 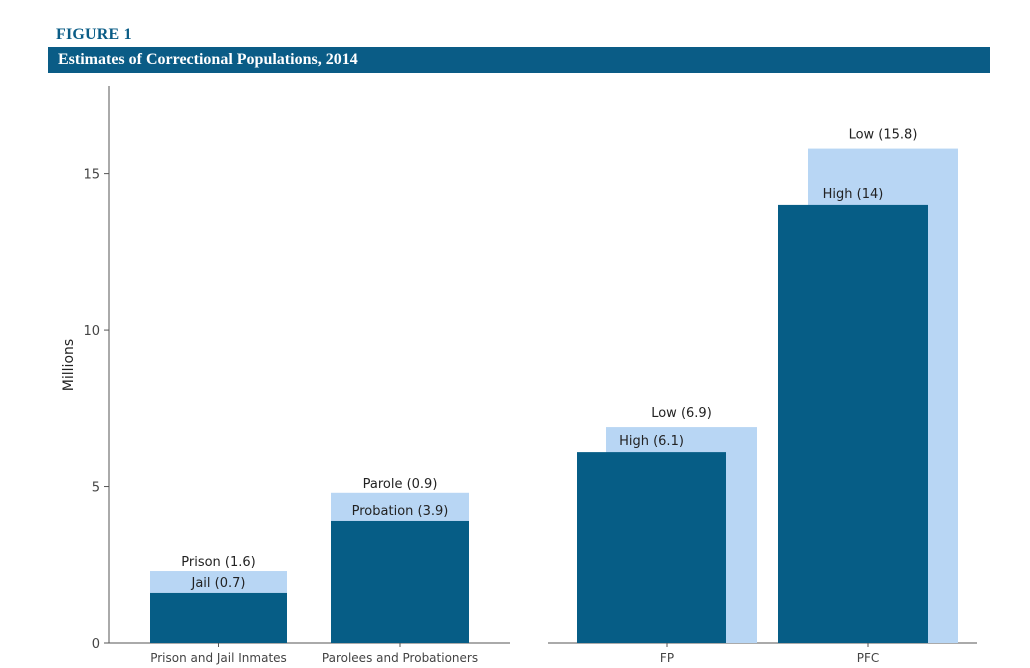 I want to click on data-label-base: Probation (3.9), so click(x=400, y=511).